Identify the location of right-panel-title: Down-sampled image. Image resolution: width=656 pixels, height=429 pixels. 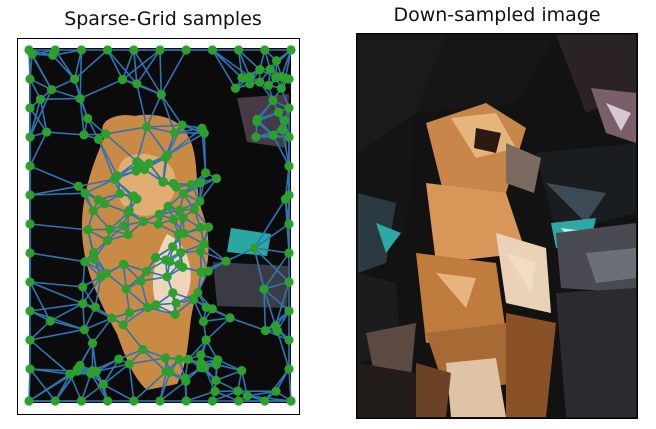
(497, 15).